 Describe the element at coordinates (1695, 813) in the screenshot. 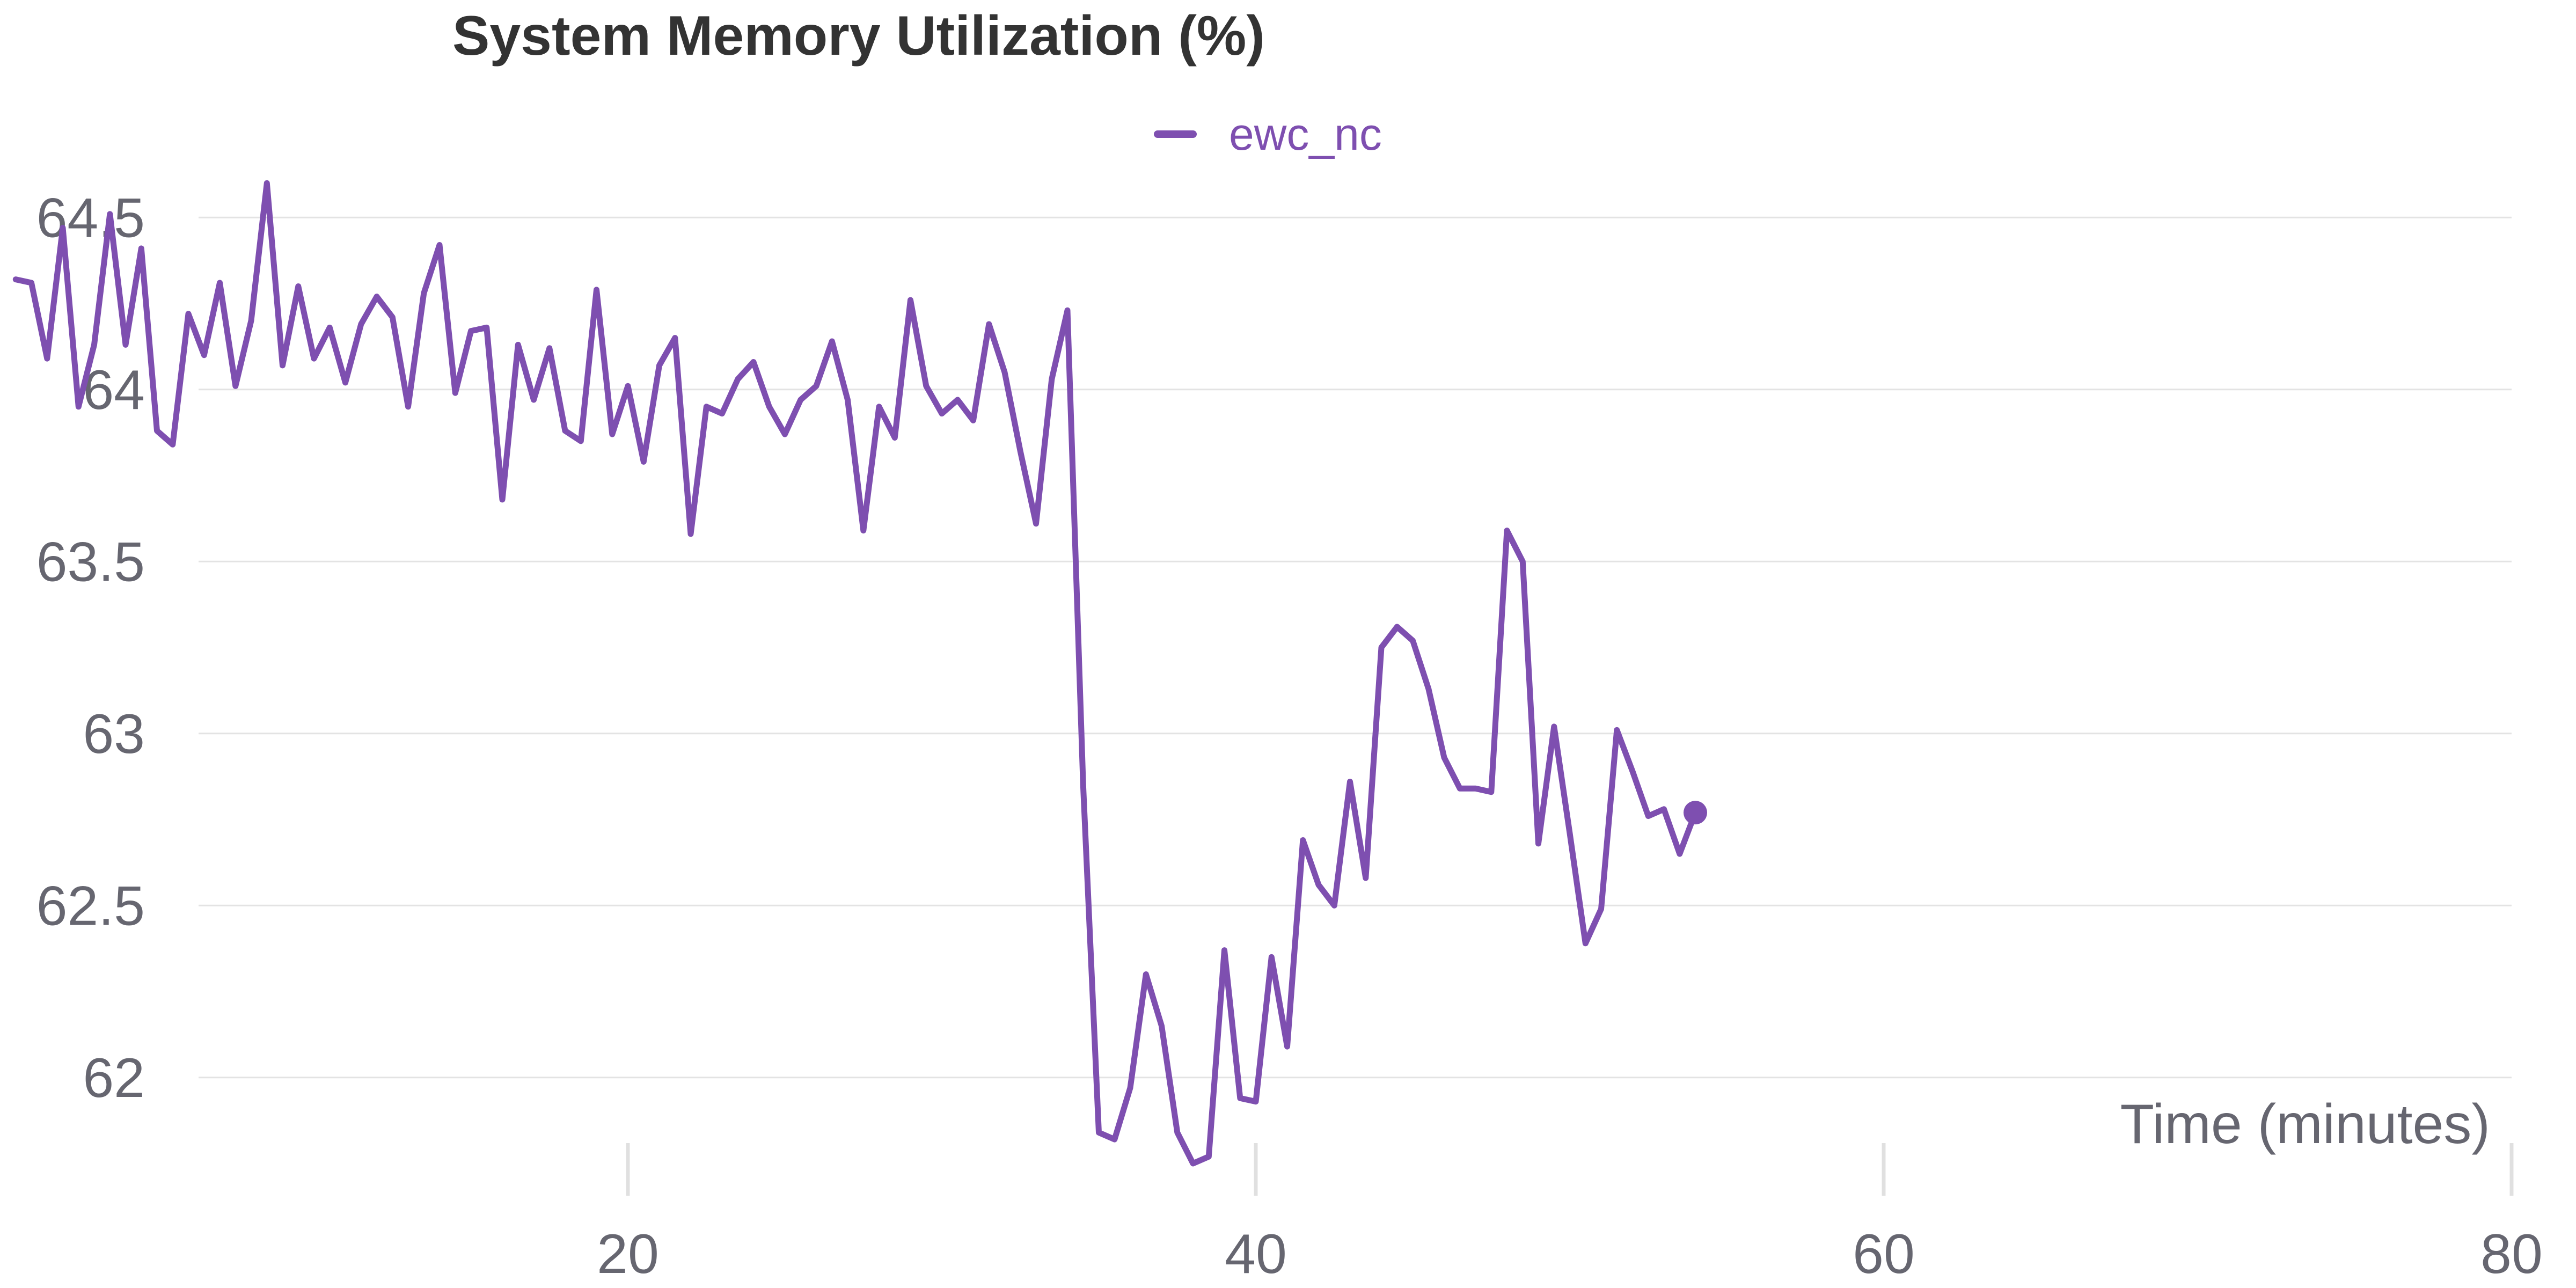

I see `last-point-marker` at that location.